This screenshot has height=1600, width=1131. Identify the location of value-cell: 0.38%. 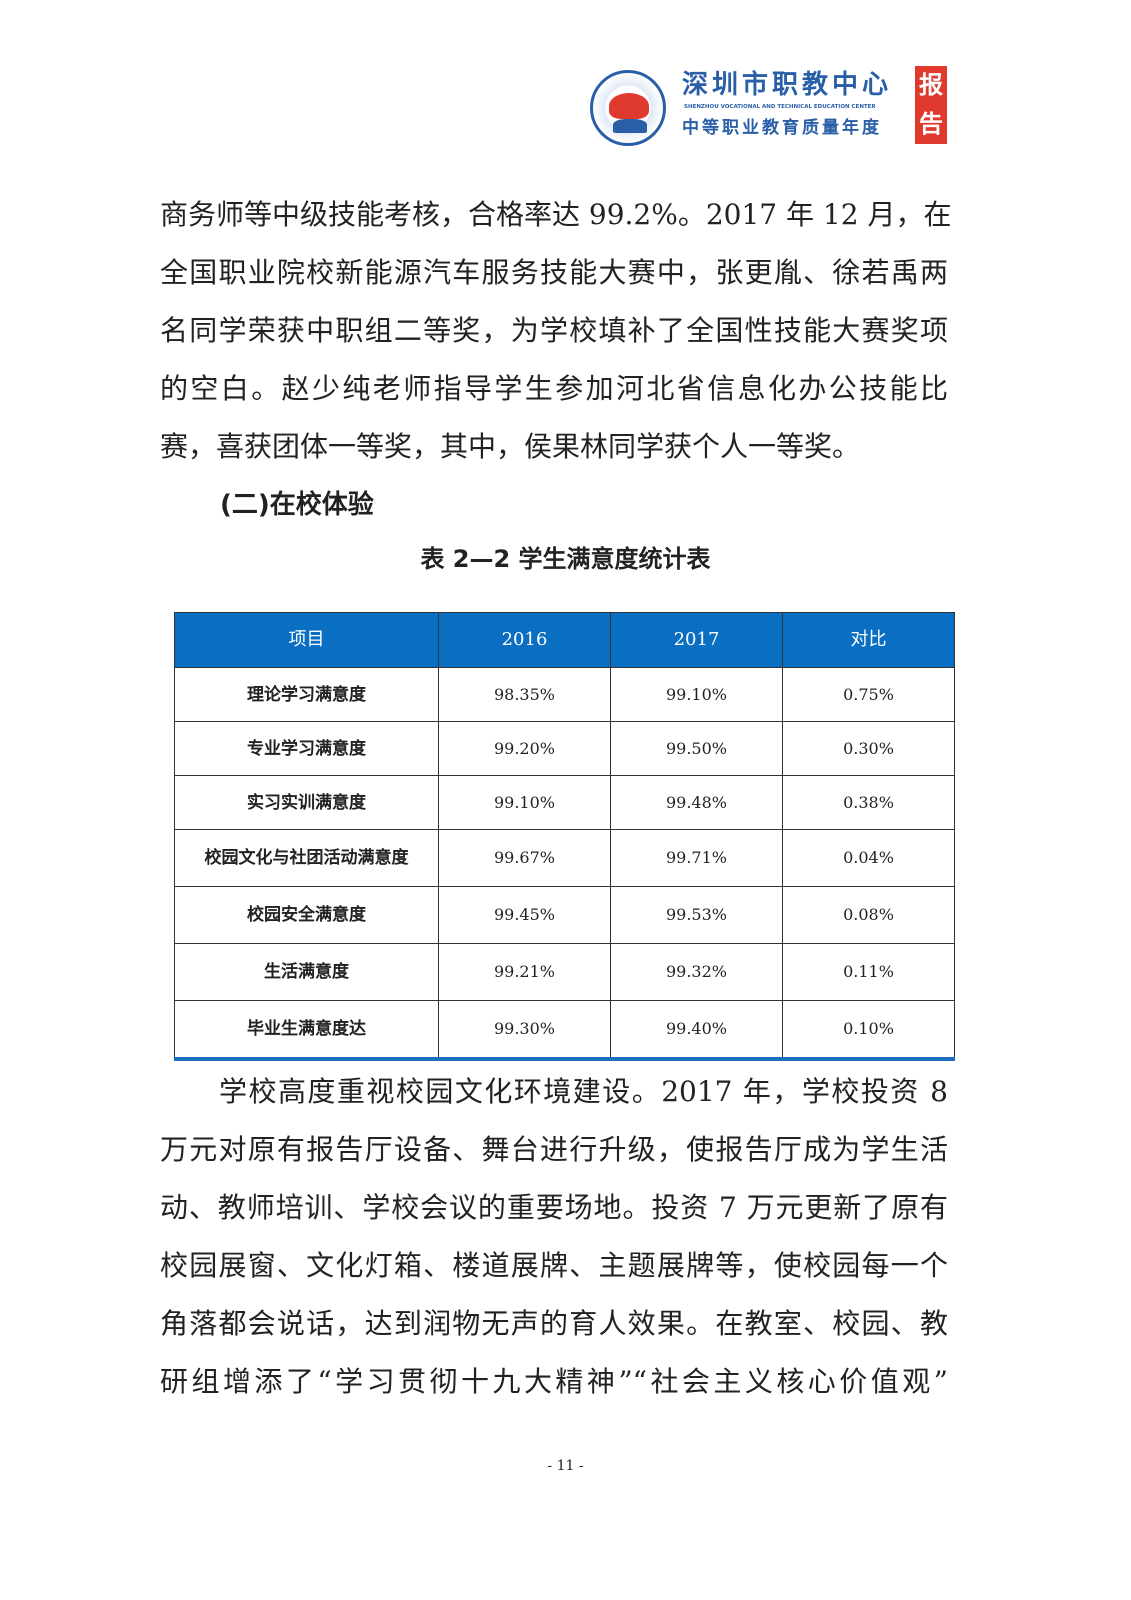
(868, 802).